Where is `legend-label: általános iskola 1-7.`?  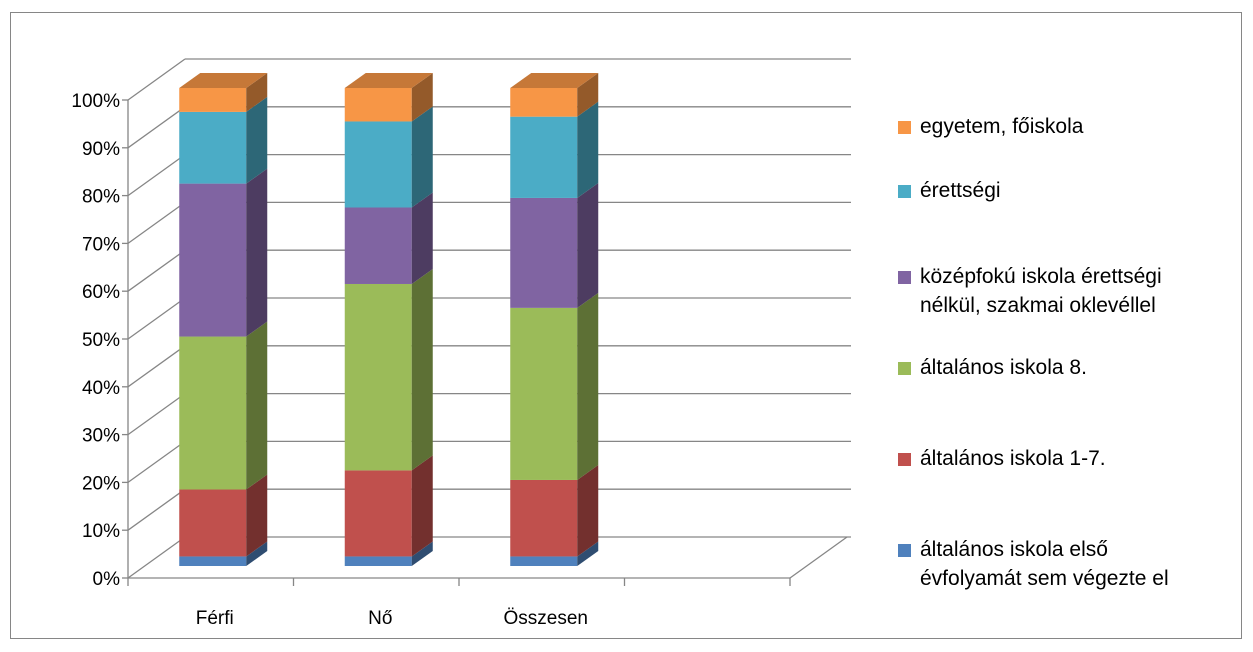
legend-label: általános iskola 1-7. is located at coordinates (1013, 458).